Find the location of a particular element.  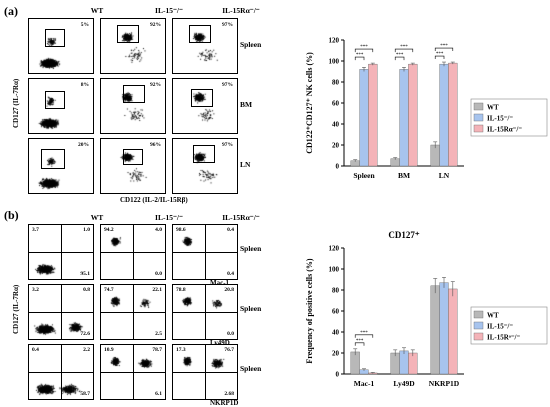

quadrant-upper-right: 78.7 is located at coordinates (157, 350).